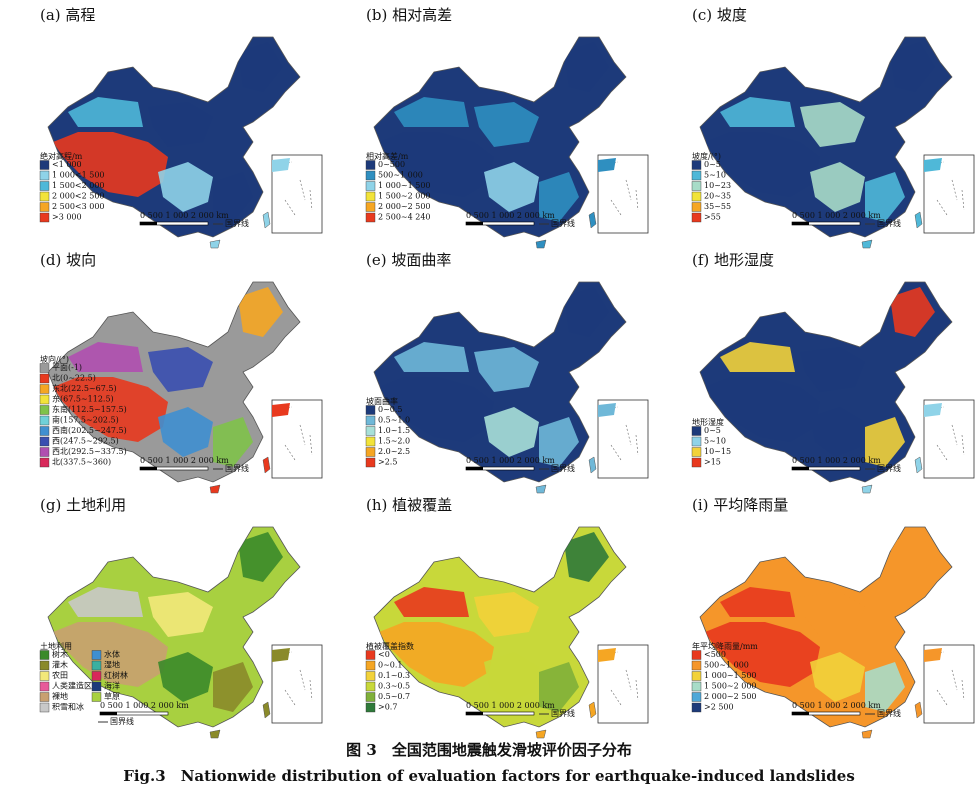  I want to click on legend-label: 0.5~0.7, so click(394, 696).